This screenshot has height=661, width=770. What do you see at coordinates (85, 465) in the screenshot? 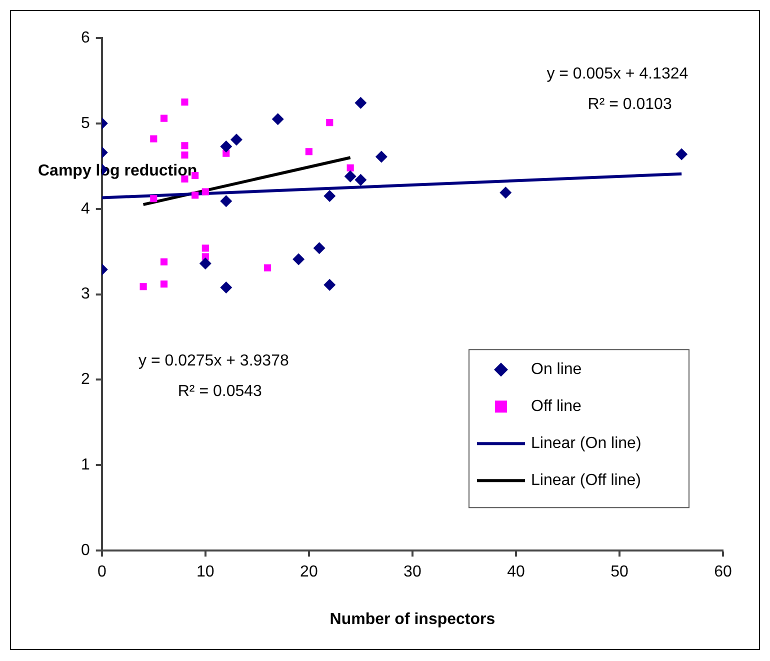
I see `y-tick-label: 1` at bounding box center [85, 465].